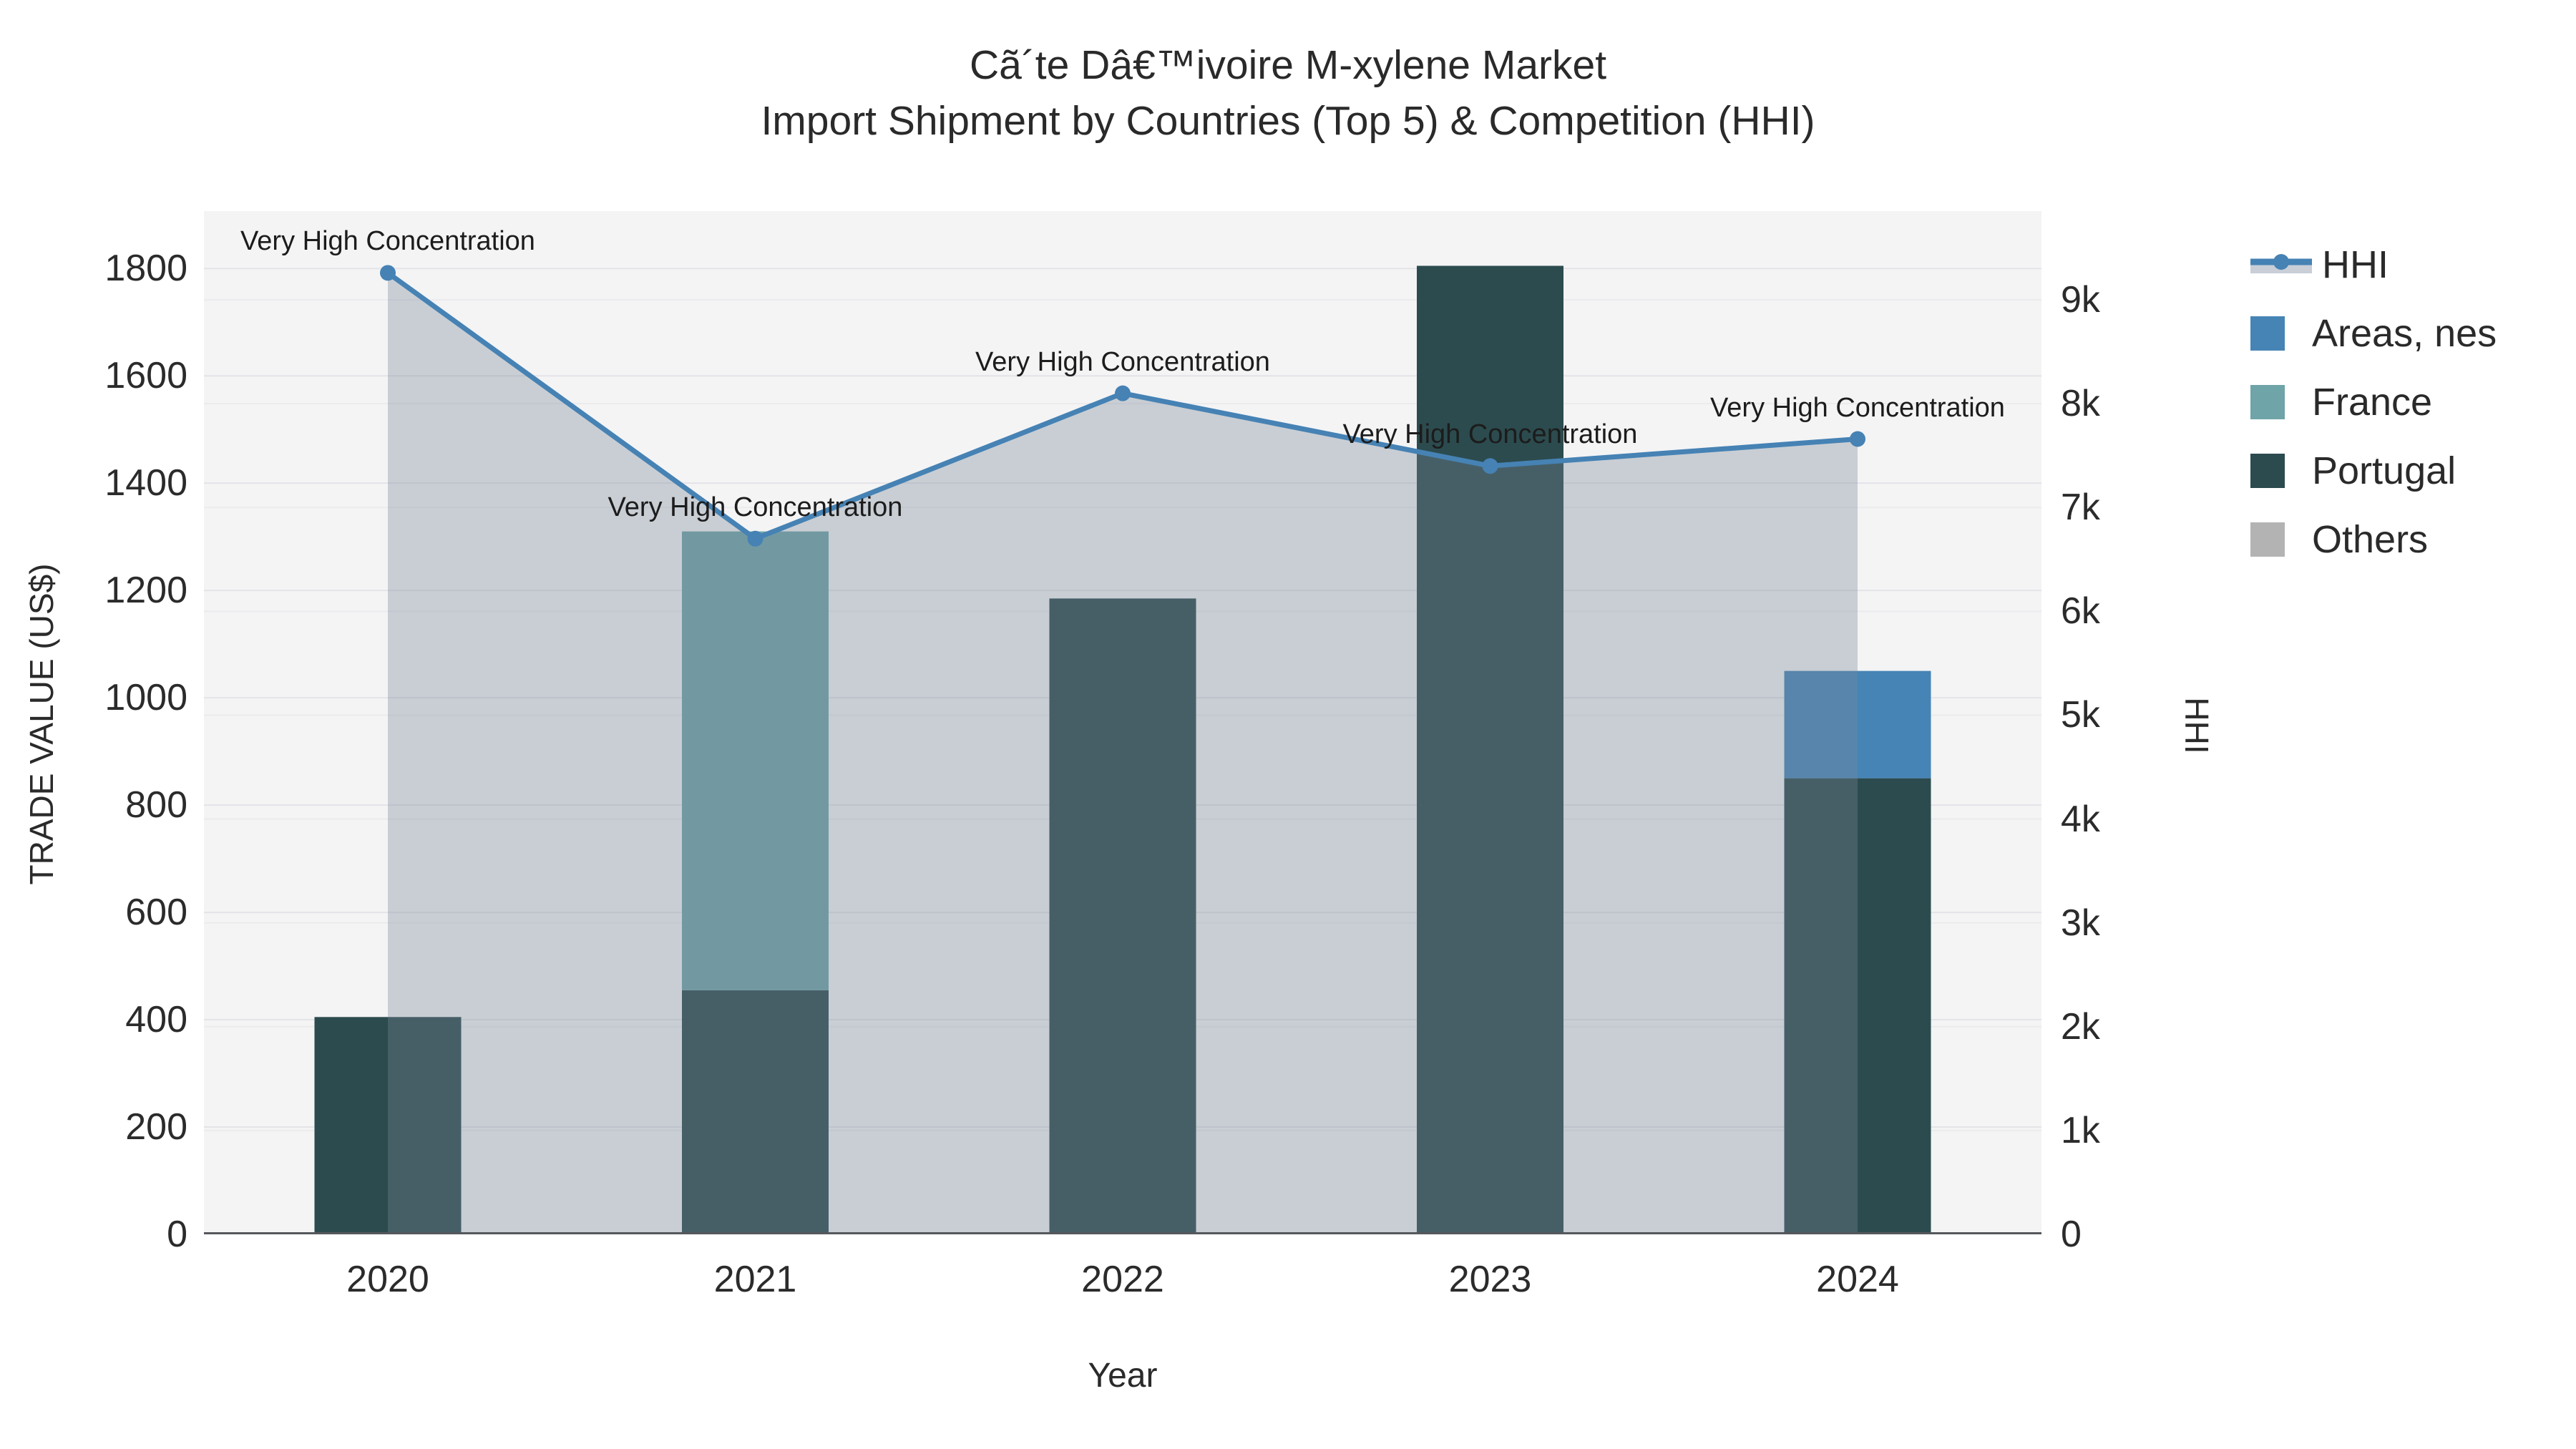  Describe the element at coordinates (2404, 333) in the screenshot. I see `legend-label: Areas, nes` at that location.